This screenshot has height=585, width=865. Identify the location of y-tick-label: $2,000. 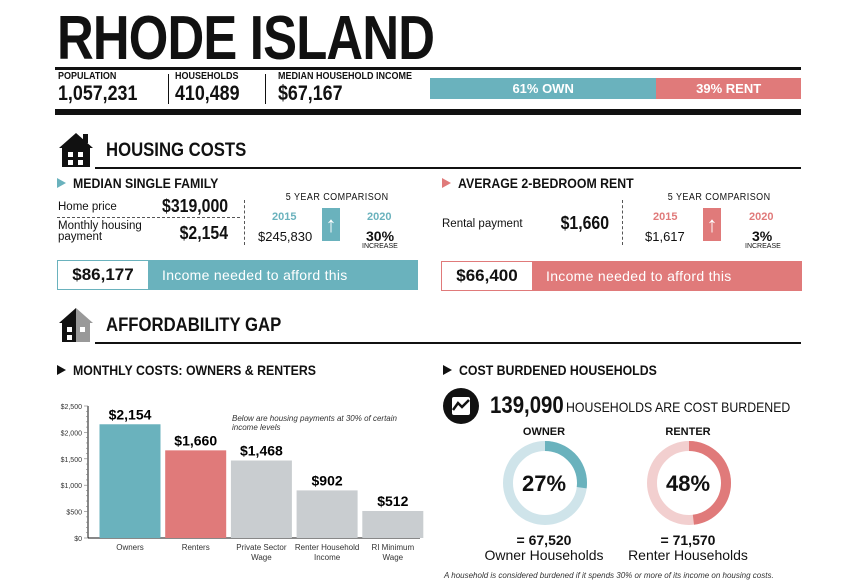
(72, 433).